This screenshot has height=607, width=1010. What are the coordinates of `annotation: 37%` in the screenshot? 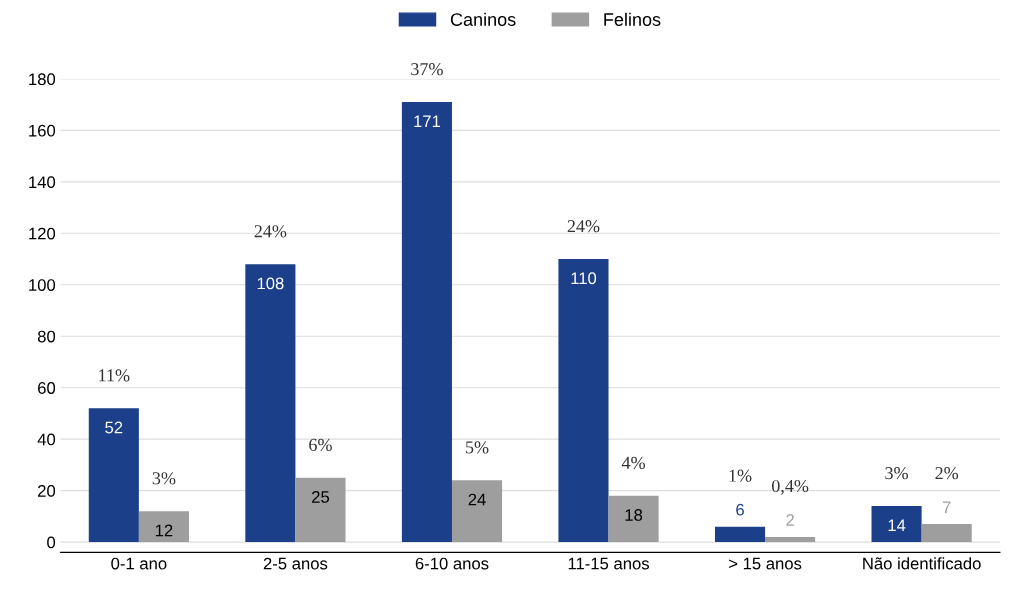 It's located at (427, 69).